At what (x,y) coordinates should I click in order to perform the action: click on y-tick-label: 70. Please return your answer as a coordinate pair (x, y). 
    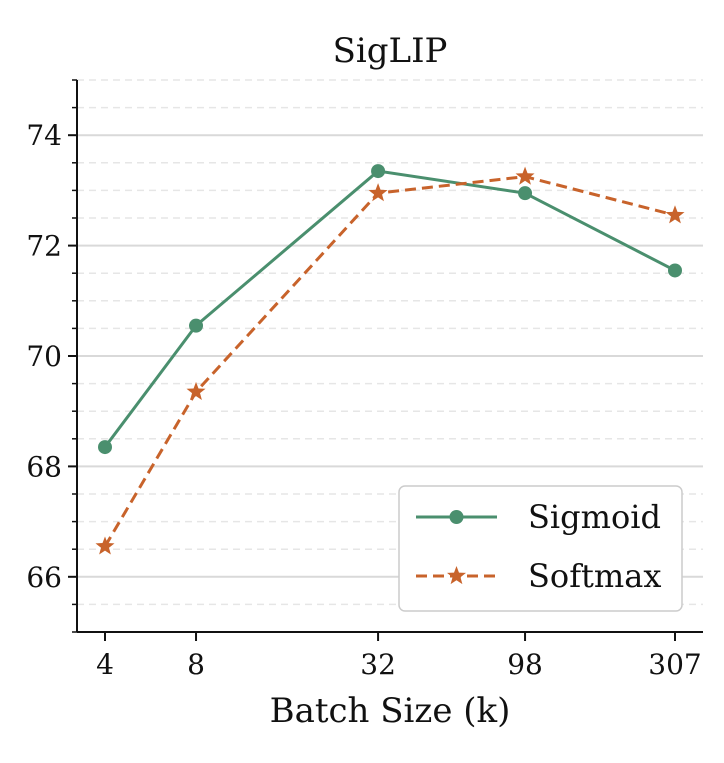
    Looking at the image, I should click on (44, 356).